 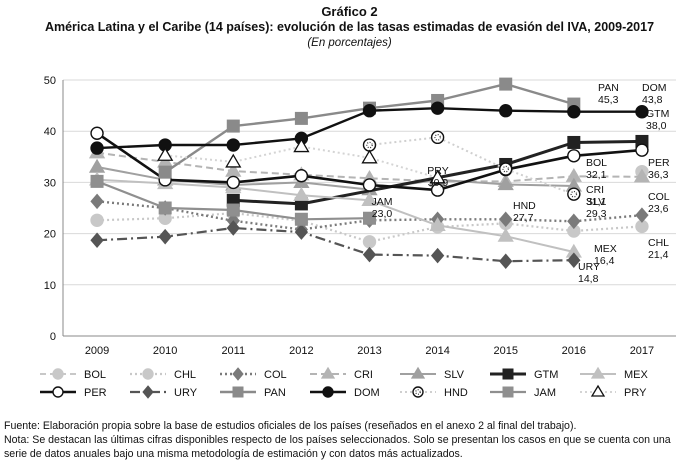 I want to click on end-label-per-value: 36,3, so click(x=658, y=175).